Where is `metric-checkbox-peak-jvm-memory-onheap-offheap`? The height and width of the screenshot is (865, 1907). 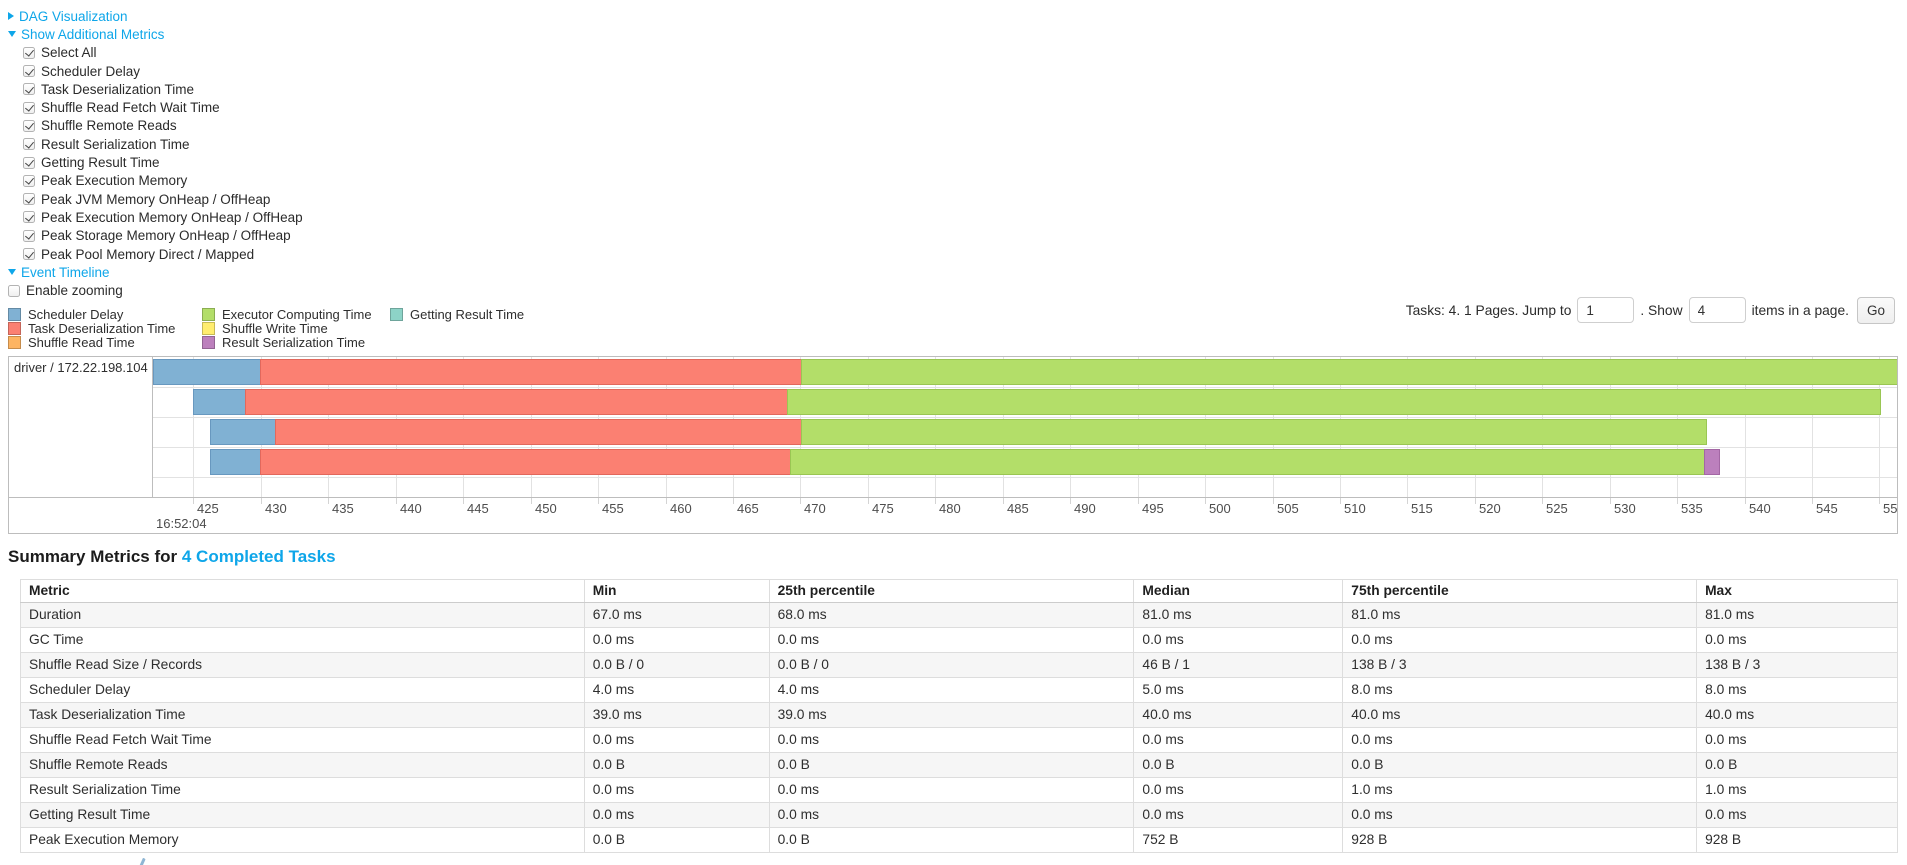
metric-checkbox-peak-jvm-memory-onheap-offheap is located at coordinates (29, 199).